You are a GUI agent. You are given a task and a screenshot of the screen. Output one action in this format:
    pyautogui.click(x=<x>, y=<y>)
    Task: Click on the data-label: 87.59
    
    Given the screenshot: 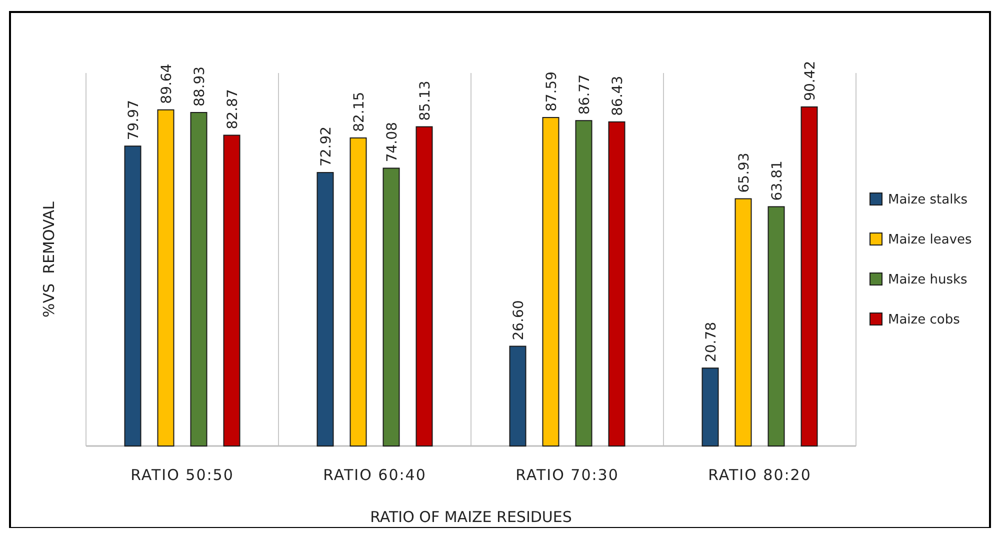 What is the action you would take?
    pyautogui.click(x=552, y=91)
    